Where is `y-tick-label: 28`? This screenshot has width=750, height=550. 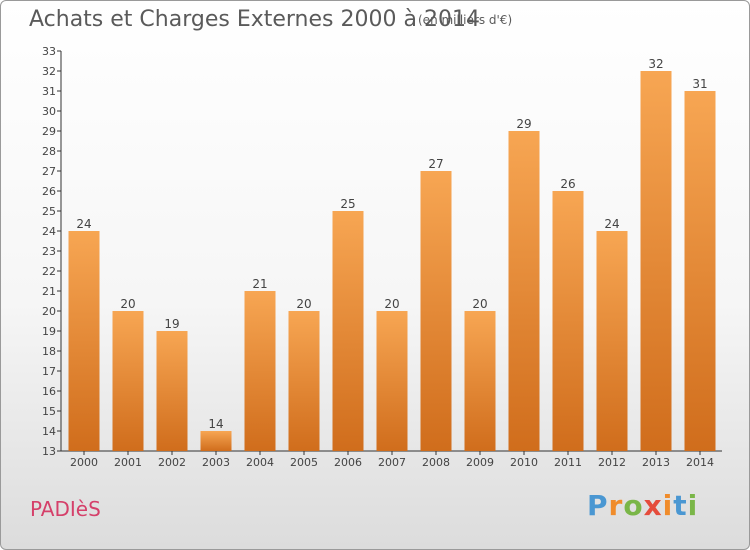 y-tick-label: 28 is located at coordinates (49, 151).